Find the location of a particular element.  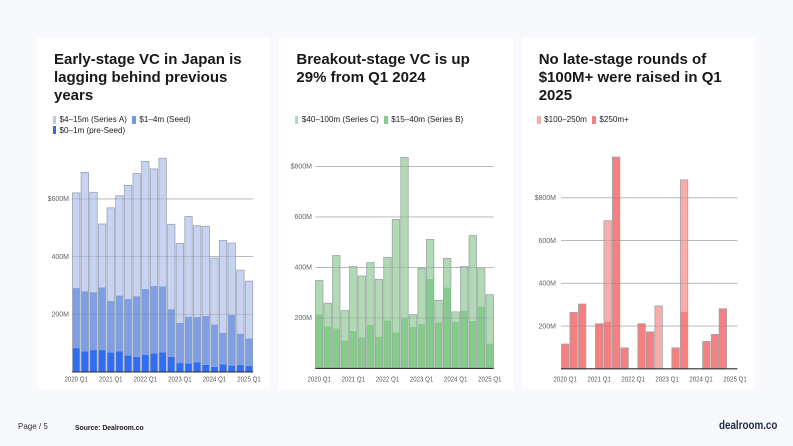

svg-text: $600M is located at coordinates (59, 199).